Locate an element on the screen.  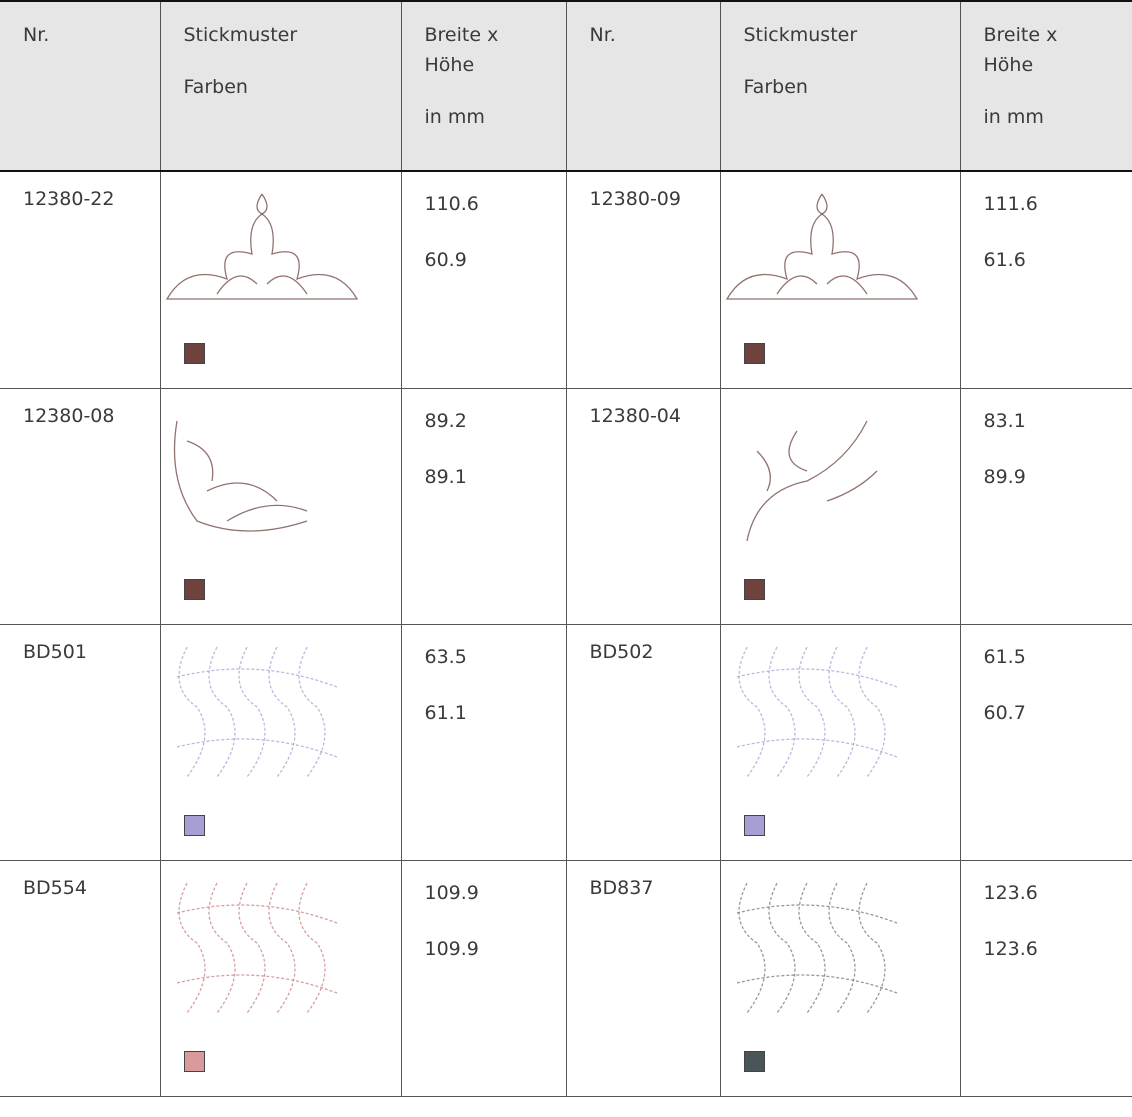
size-value: 89.1 is located at coordinates (445, 476).